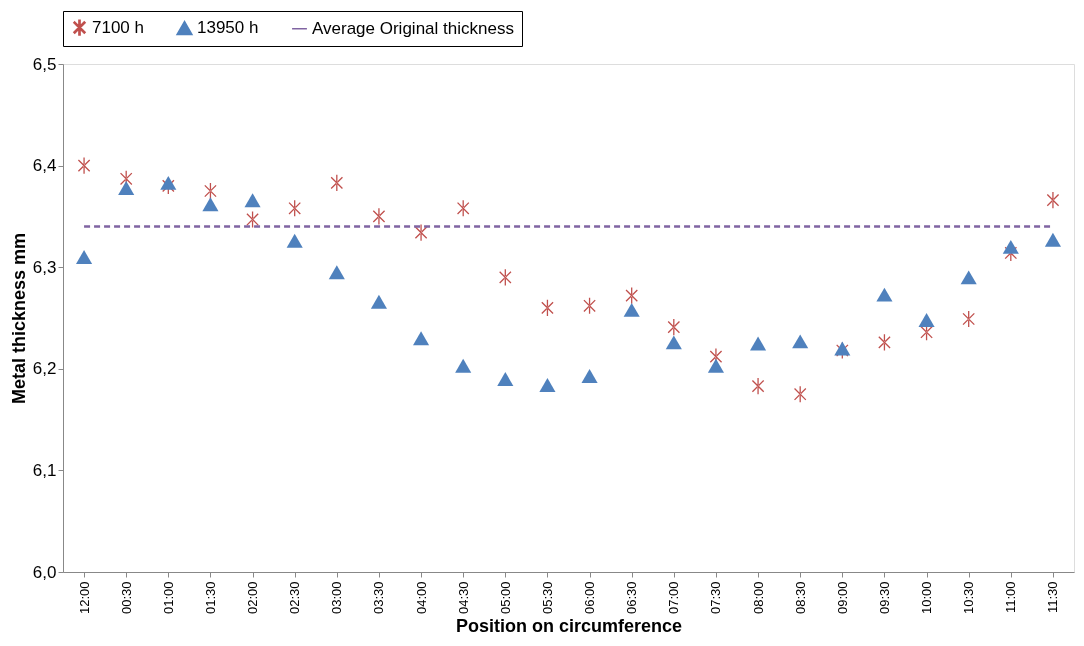 The image size is (1084, 646). I want to click on x-tick-label: 05:00, so click(505, 598).